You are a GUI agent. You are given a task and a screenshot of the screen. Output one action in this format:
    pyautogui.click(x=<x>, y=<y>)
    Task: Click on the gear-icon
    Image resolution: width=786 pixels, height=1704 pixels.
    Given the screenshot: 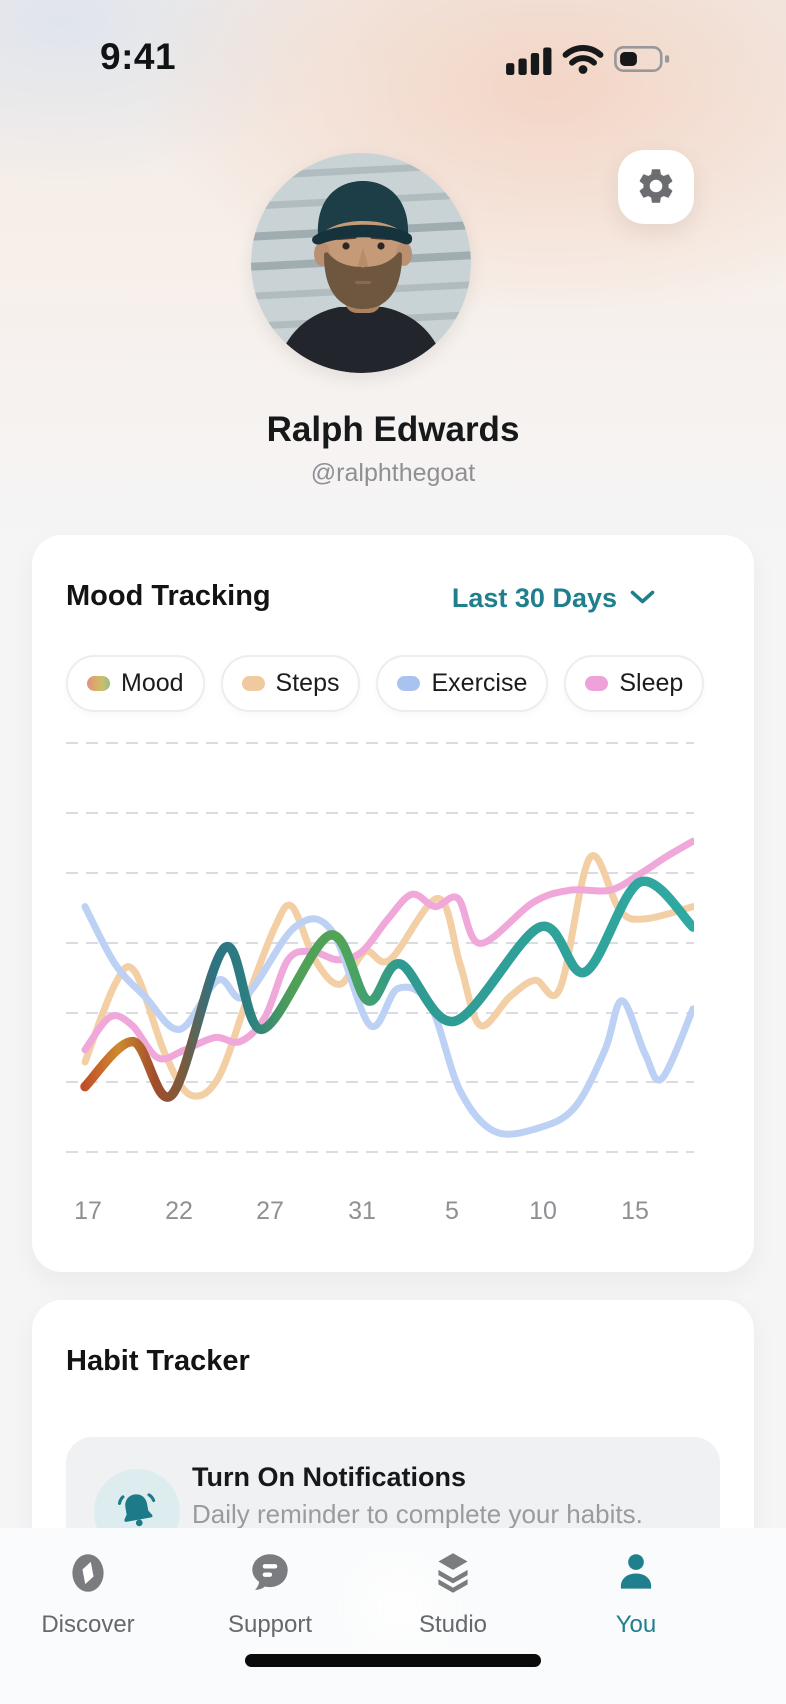 What is the action you would take?
    pyautogui.click(x=656, y=187)
    